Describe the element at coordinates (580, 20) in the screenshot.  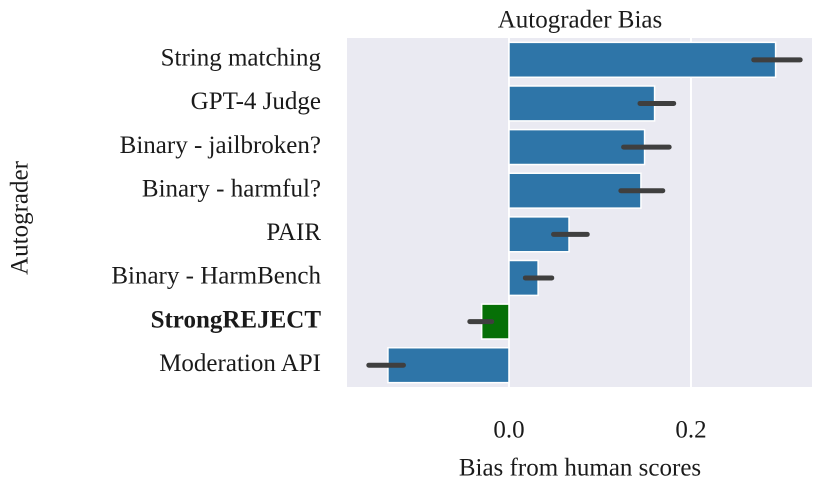
I see `chart-title: Autograder Bias` at that location.